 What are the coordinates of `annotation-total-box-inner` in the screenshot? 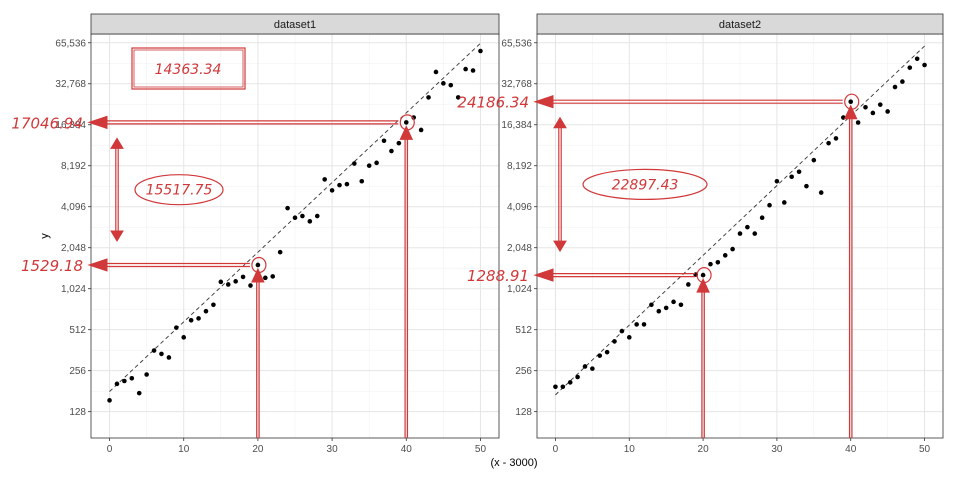 It's located at (188, 68).